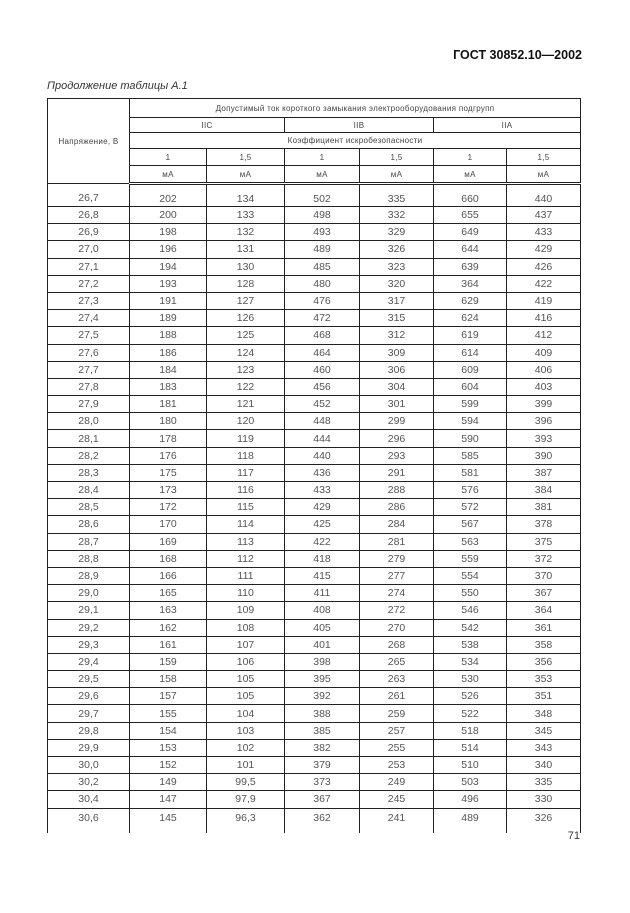  I want to click on current-cell: 585, so click(470, 455).